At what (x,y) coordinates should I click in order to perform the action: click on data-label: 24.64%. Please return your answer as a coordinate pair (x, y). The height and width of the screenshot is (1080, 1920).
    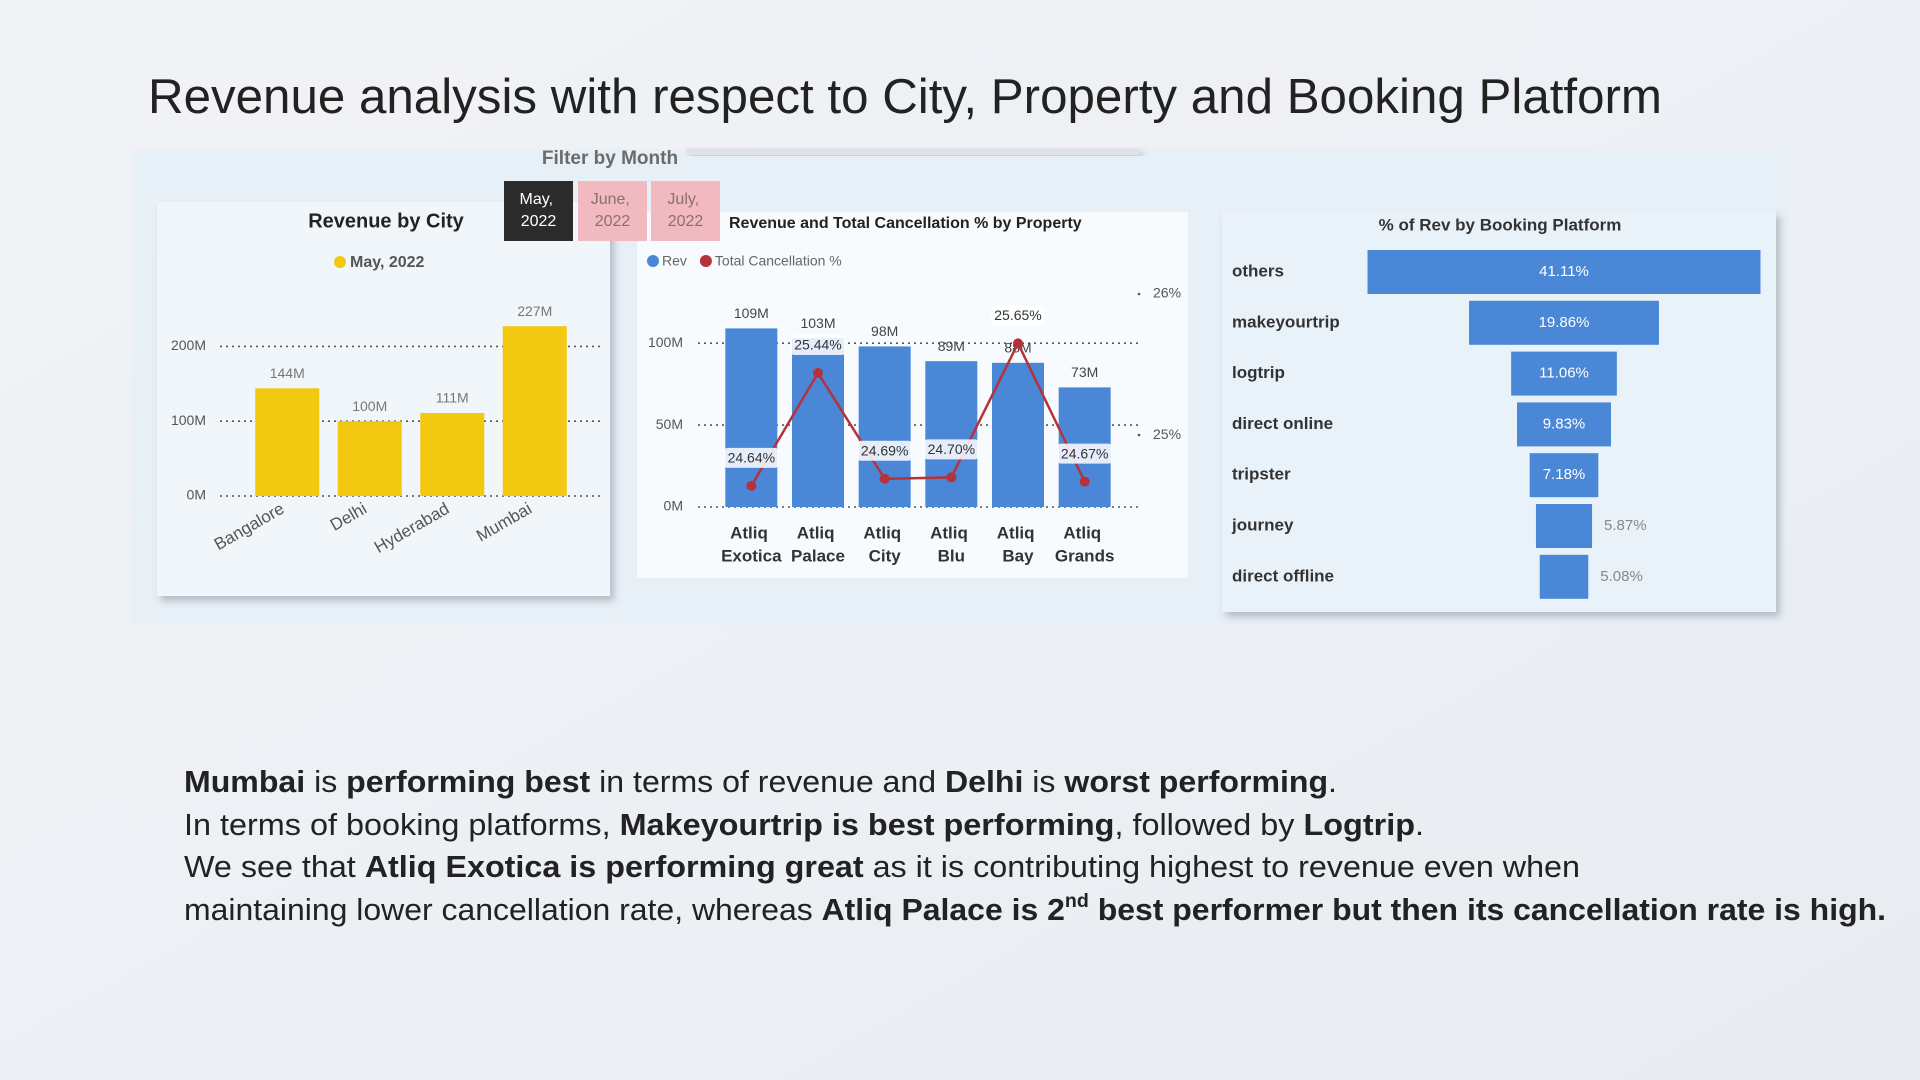
    Looking at the image, I should click on (751, 458).